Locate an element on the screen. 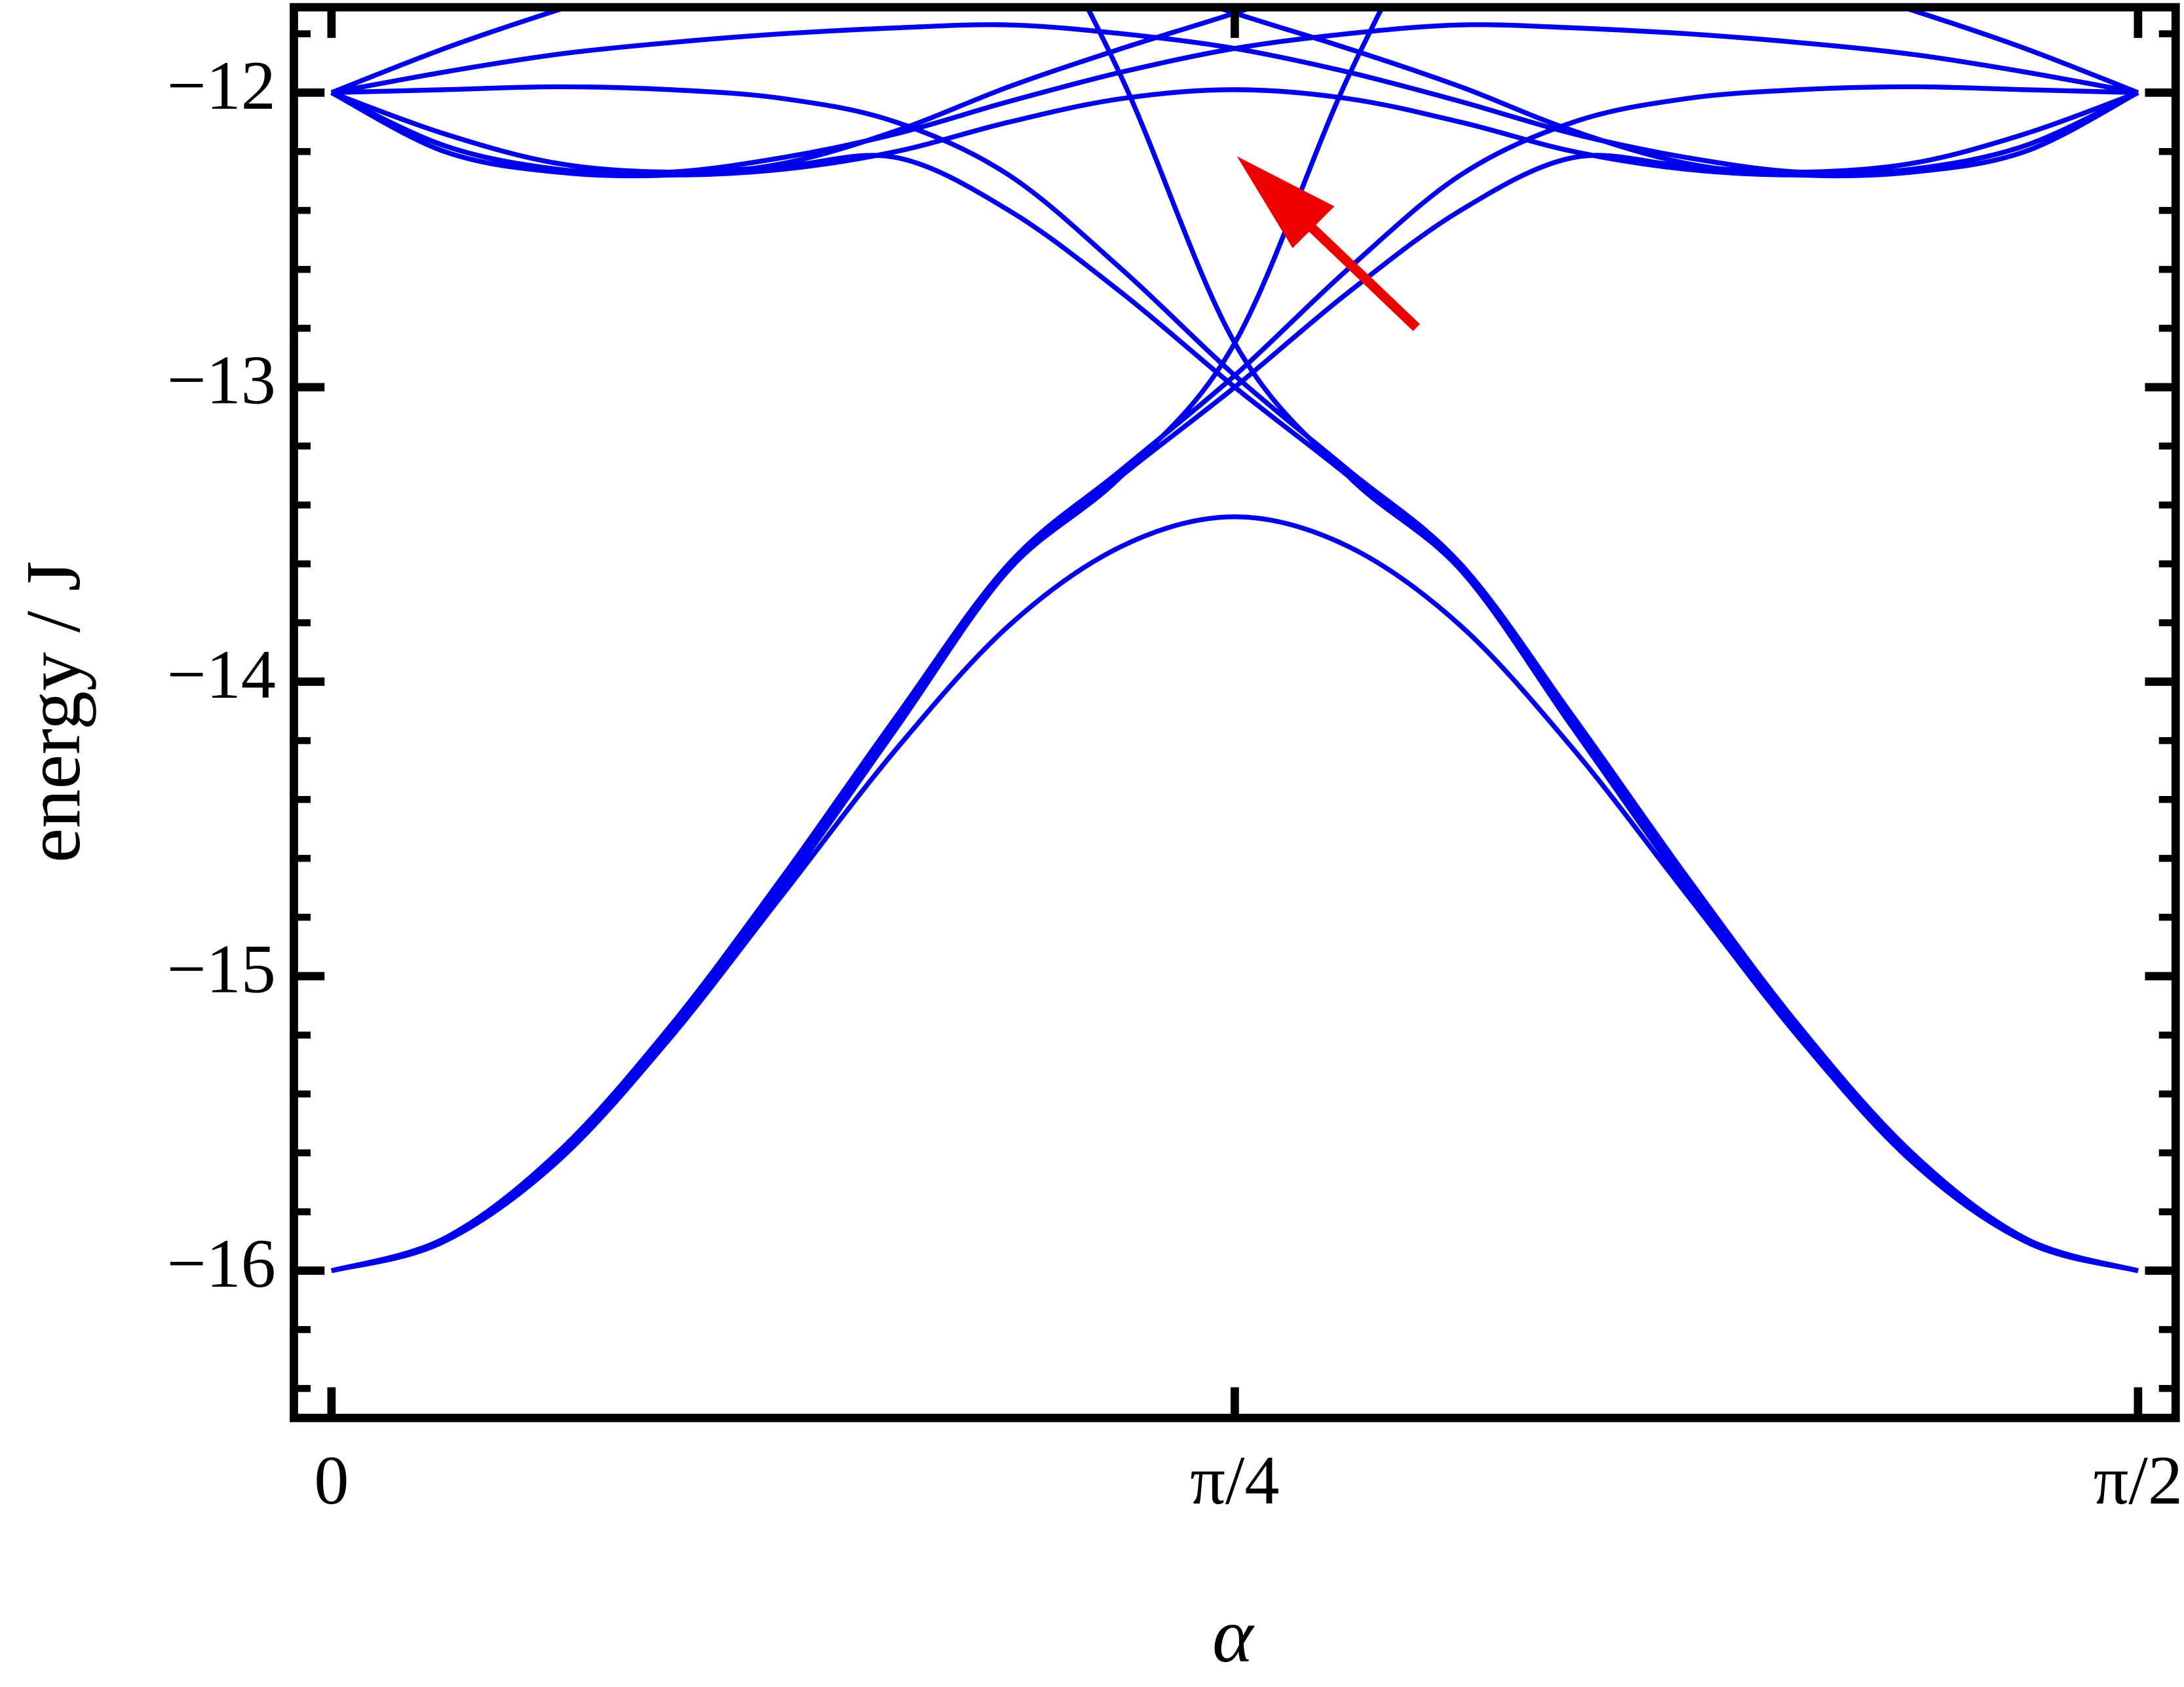  arrow-head is located at coordinates (1285, 202).